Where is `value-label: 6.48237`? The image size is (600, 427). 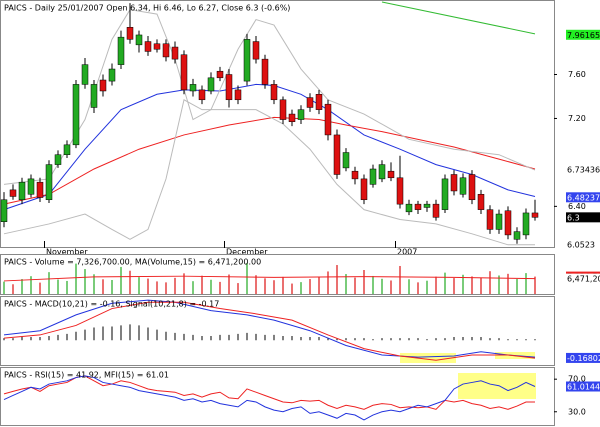
value-label: 6.48237 is located at coordinates (583, 197).